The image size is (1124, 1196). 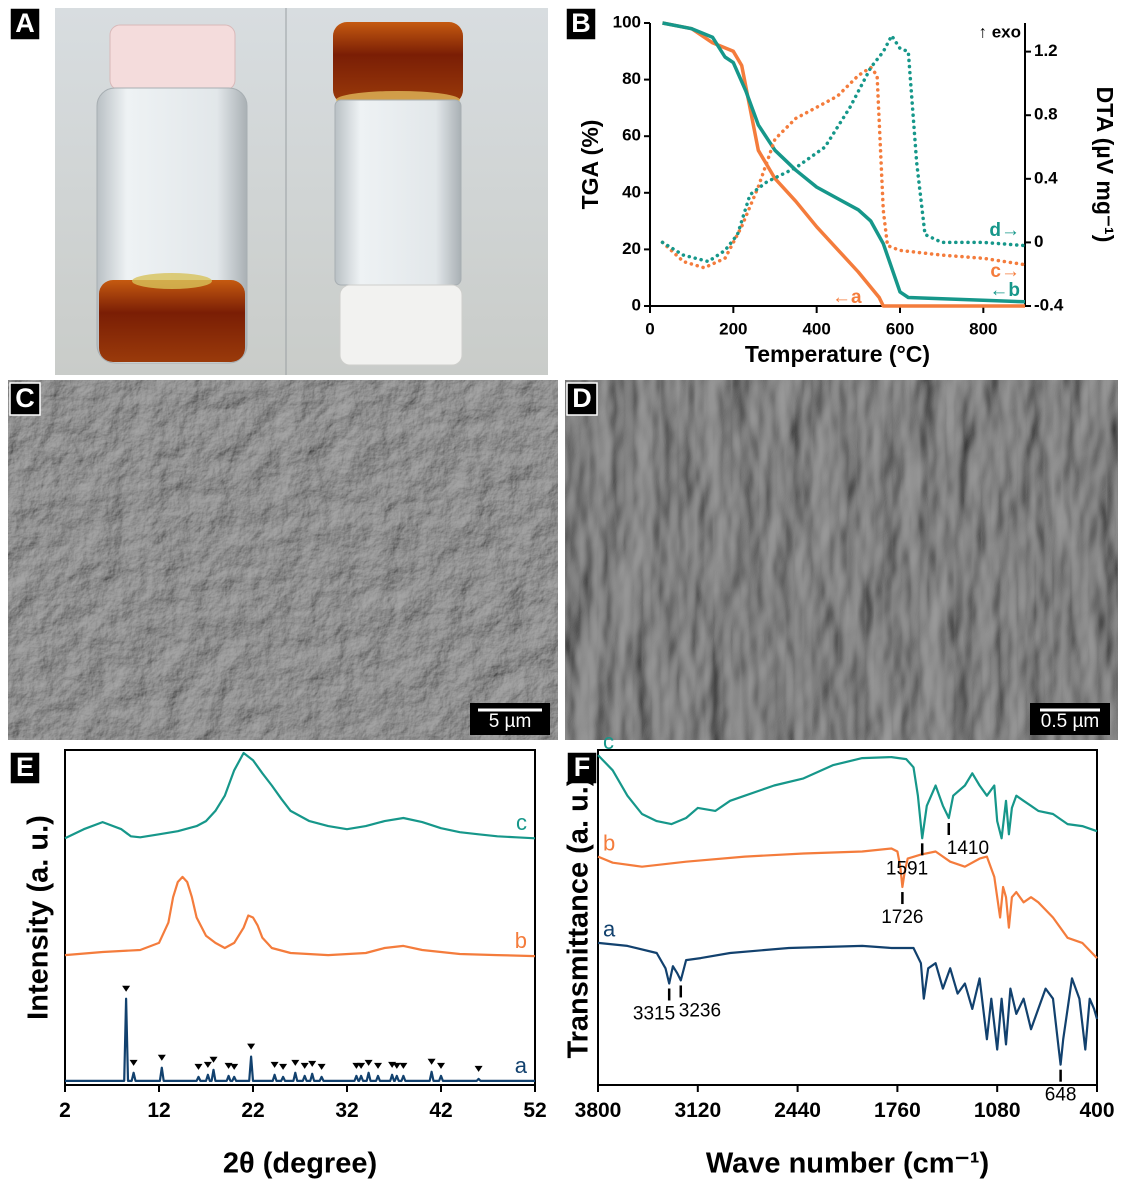 I want to click on panel-label: F, so click(x=582, y=767).